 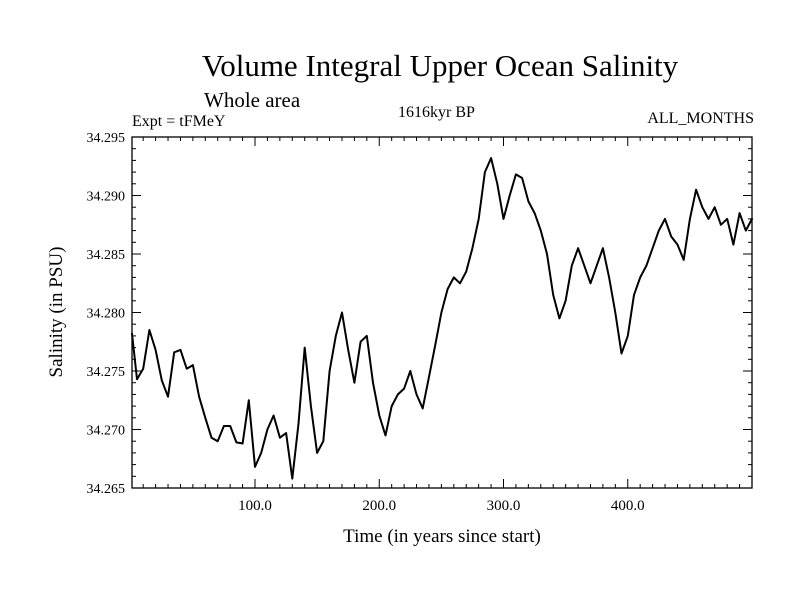 What do you see at coordinates (106, 489) in the screenshot?
I see `y-tick-label: 34.265` at bounding box center [106, 489].